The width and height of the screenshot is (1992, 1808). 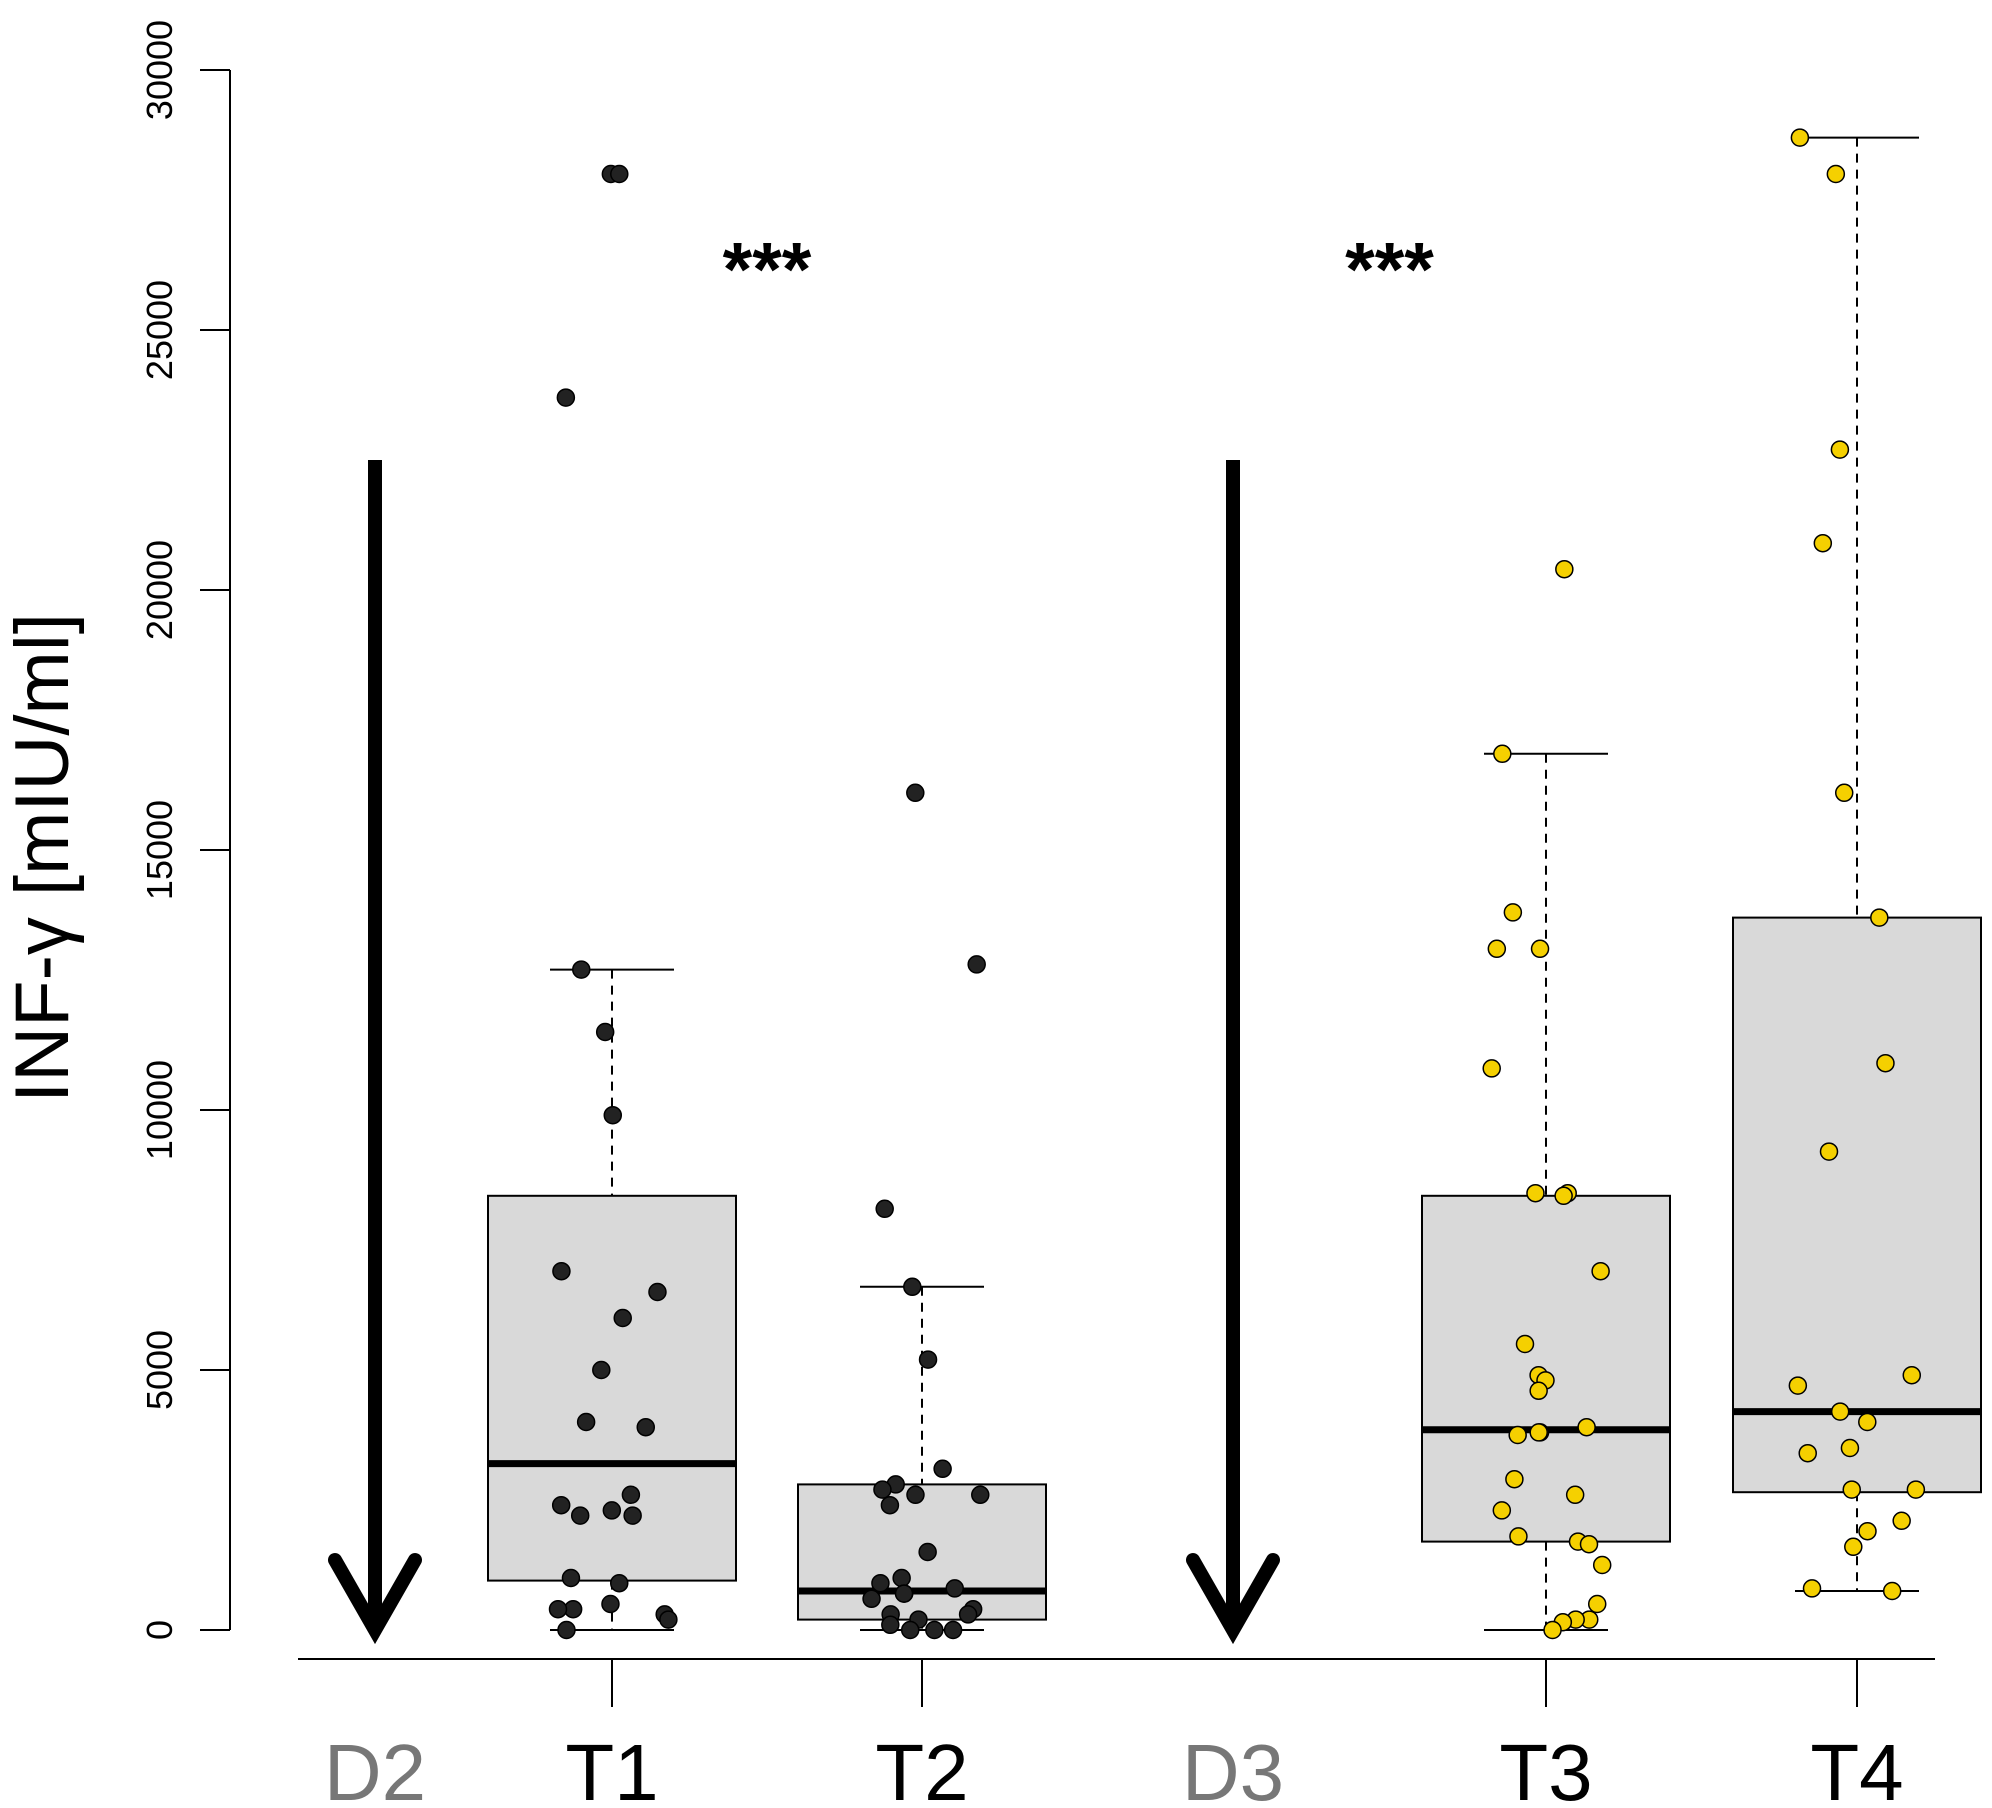 I want to click on x-tick-label-d2: D2, so click(x=375, y=1768).